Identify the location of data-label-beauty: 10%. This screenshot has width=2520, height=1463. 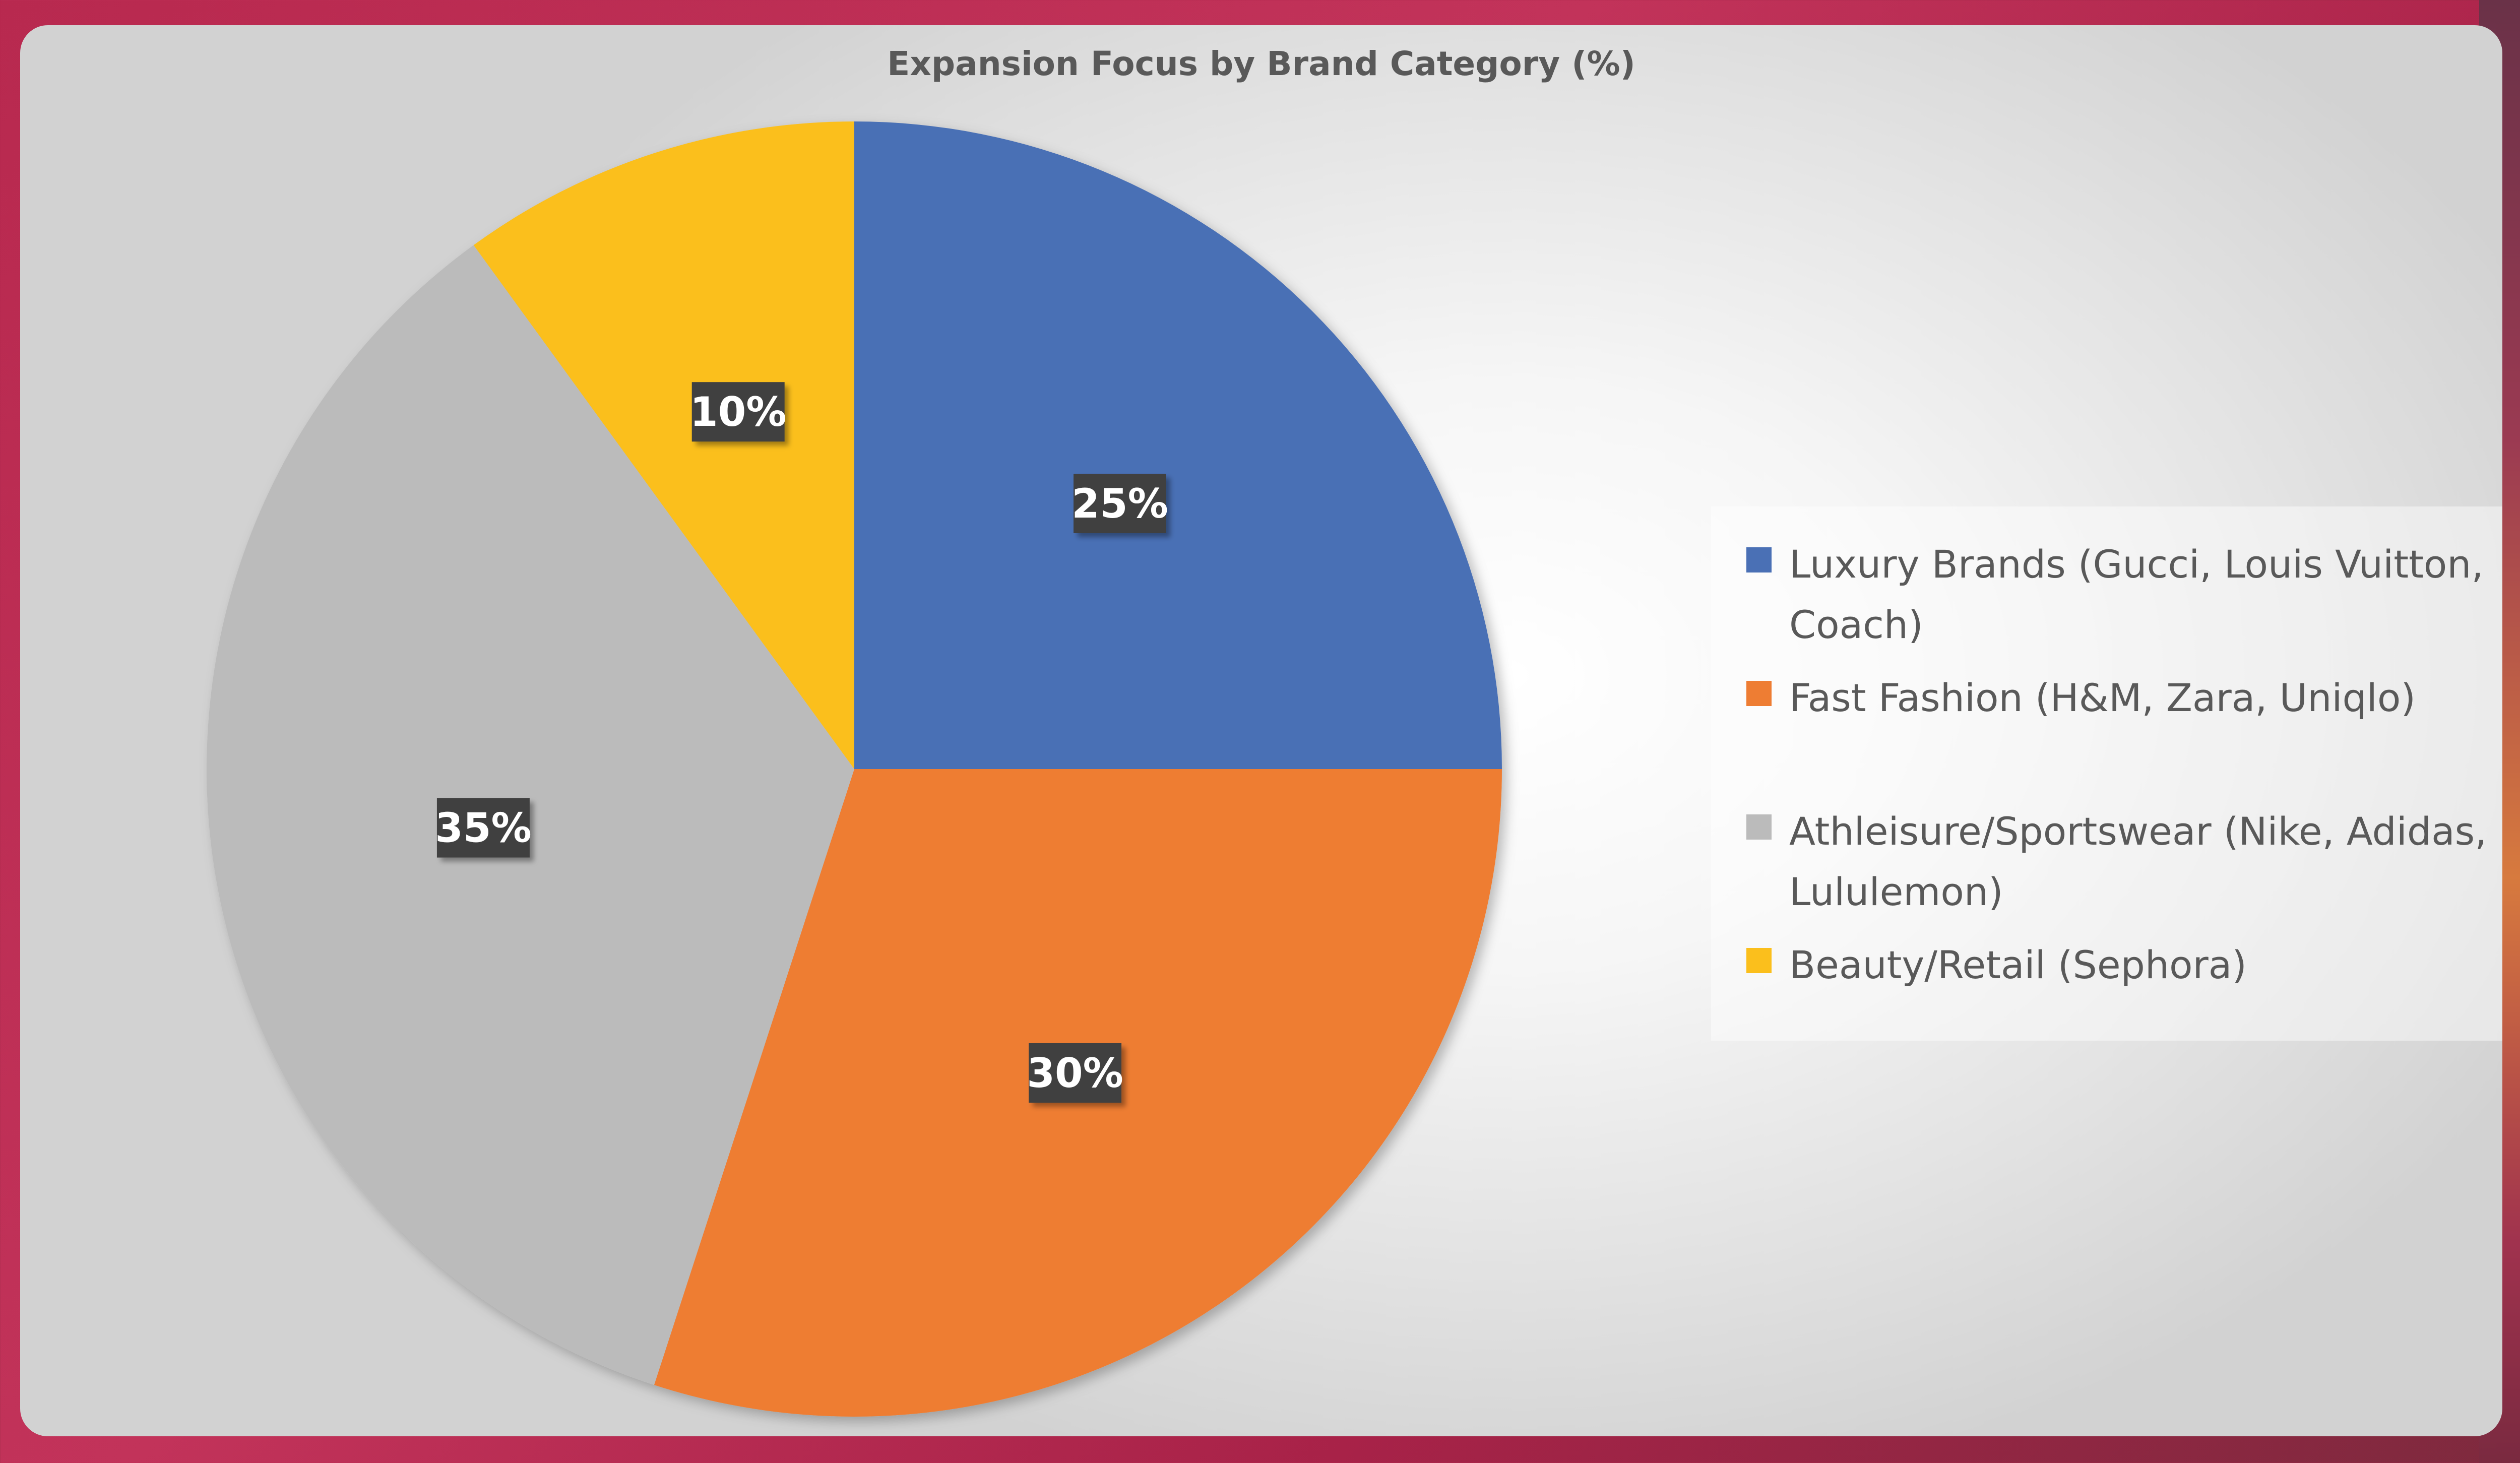
(738, 412).